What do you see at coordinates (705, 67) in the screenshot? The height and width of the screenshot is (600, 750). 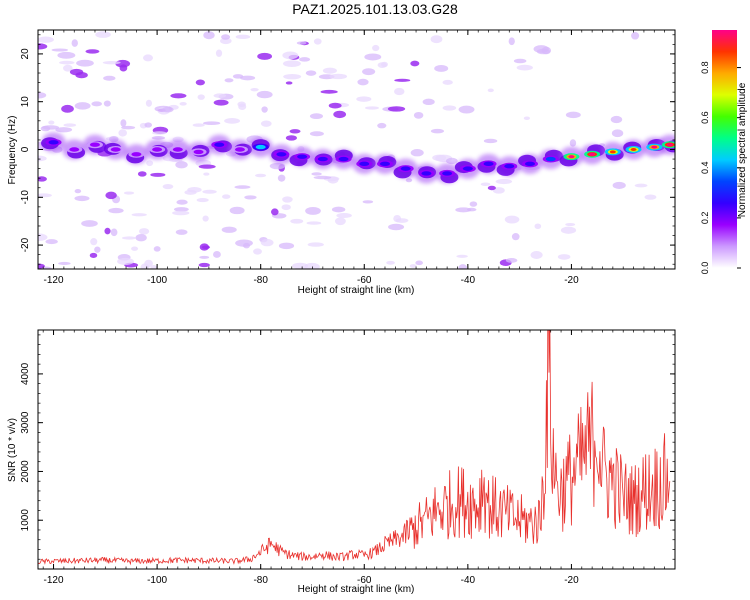 I see `colorbar-tick-label: 0.8` at bounding box center [705, 67].